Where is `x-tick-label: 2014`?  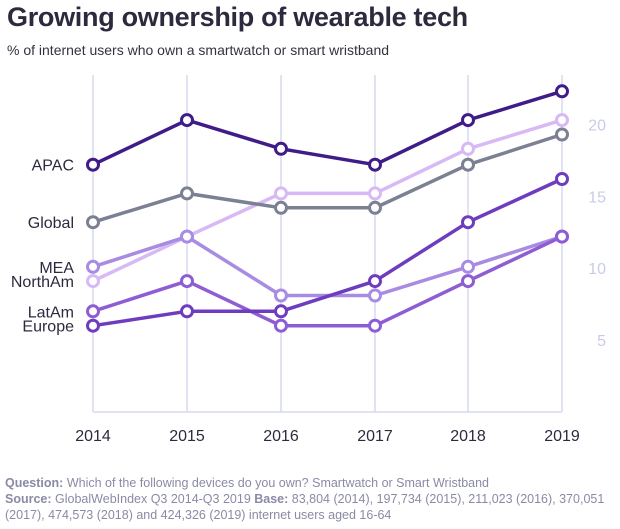
x-tick-label: 2014 is located at coordinates (93, 436).